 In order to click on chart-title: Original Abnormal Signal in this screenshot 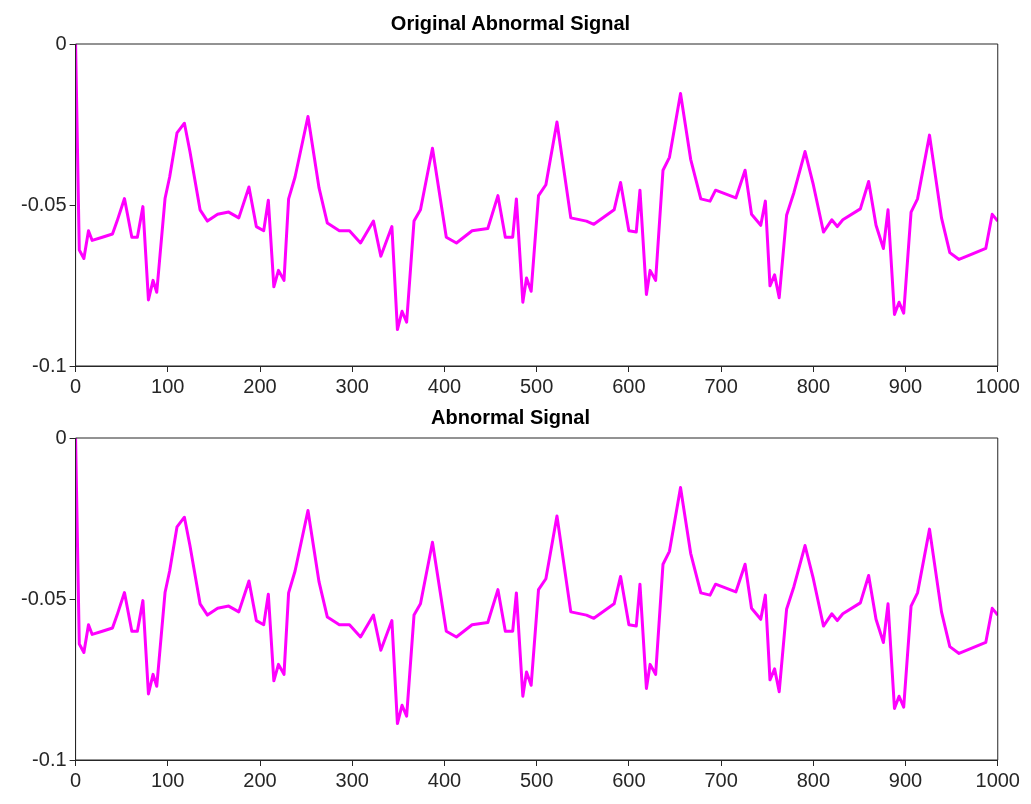, I will do `click(510, 22)`.